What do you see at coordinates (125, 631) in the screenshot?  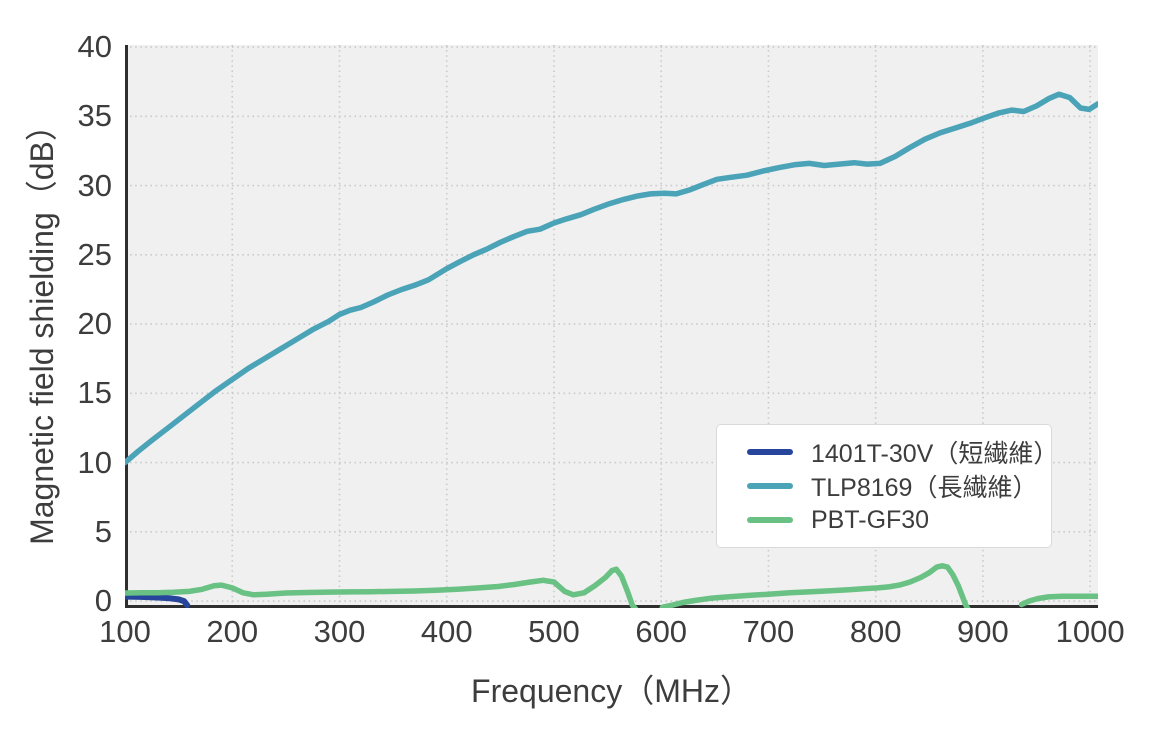 I see `x-tick-label: 100` at bounding box center [125, 631].